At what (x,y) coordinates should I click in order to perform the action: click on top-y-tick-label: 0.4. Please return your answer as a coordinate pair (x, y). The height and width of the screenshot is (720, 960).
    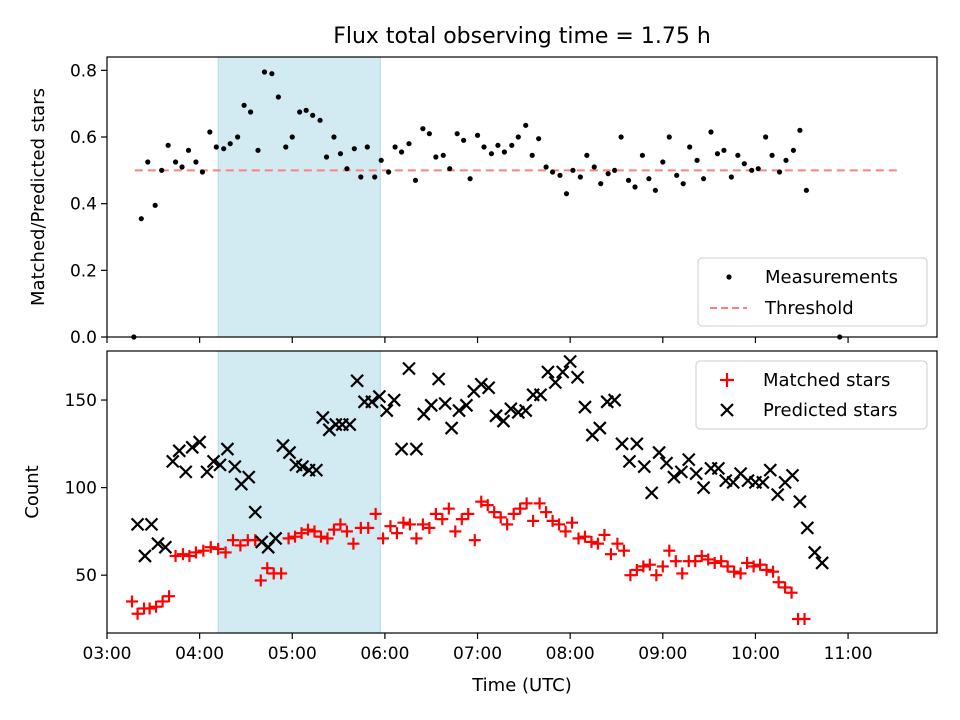
    Looking at the image, I should click on (83, 205).